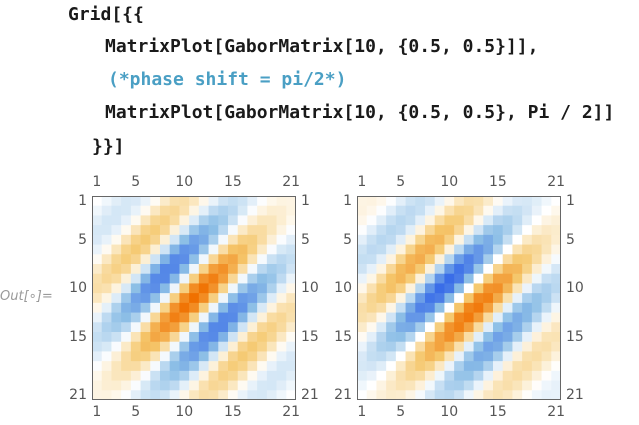 This screenshot has width=639, height=425. What do you see at coordinates (227, 79) in the screenshot?
I see `code-comment-phase-shift: (*phase shift = pi/2*)` at bounding box center [227, 79].